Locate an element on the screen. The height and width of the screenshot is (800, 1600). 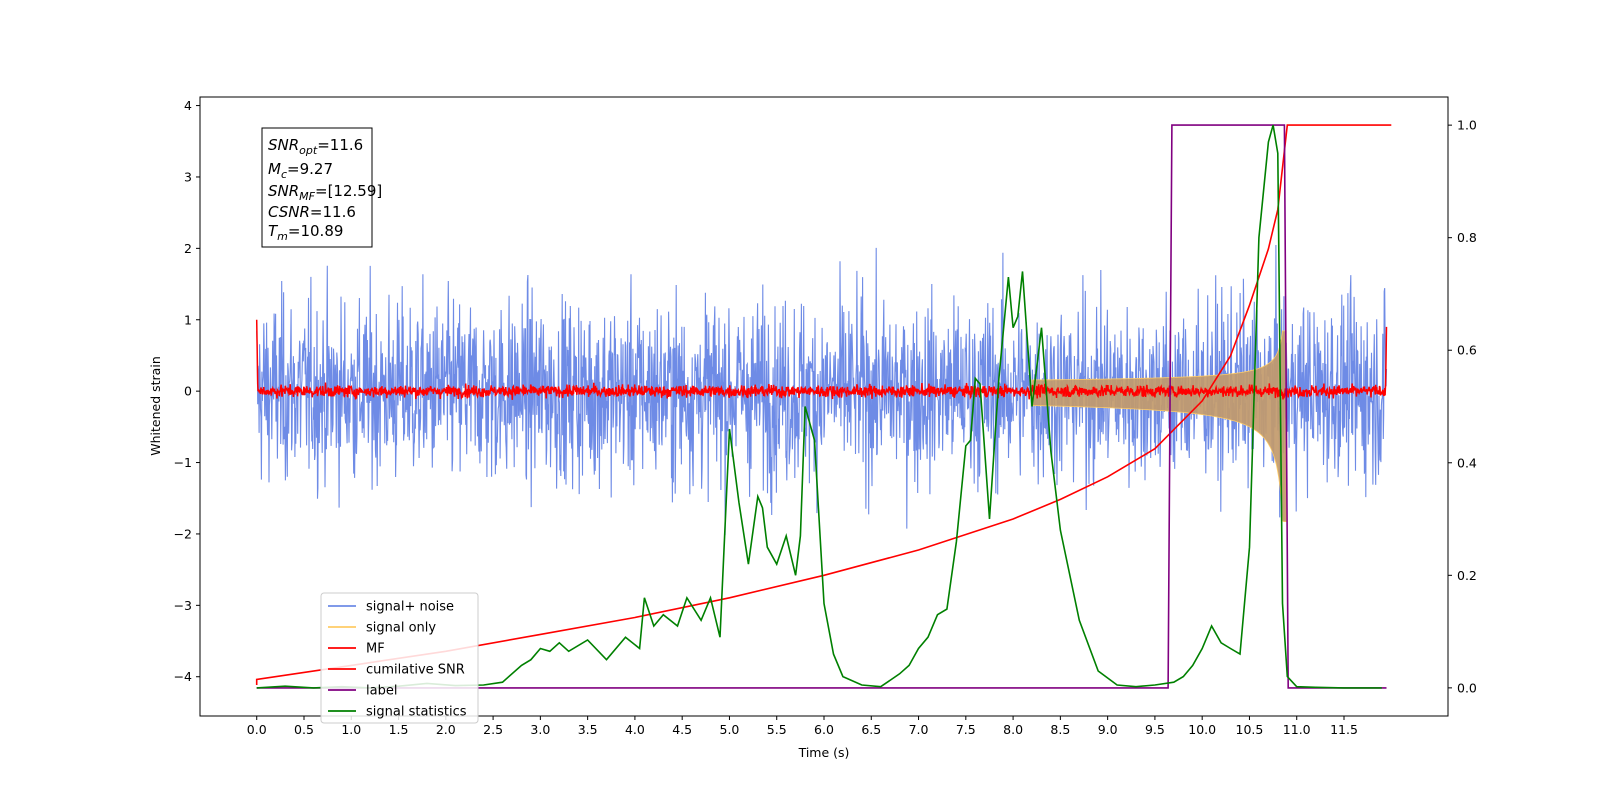
info-snr-opt-sub: opt is located at coordinates (308, 150).